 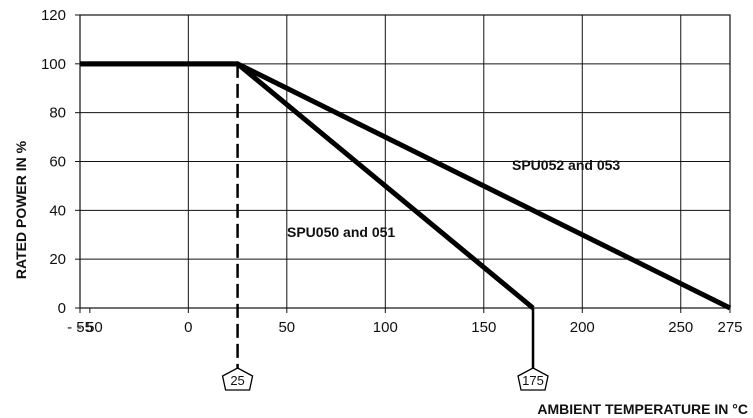 I want to click on series-label-spu050-051: SPU050 and 051, so click(x=341, y=232).